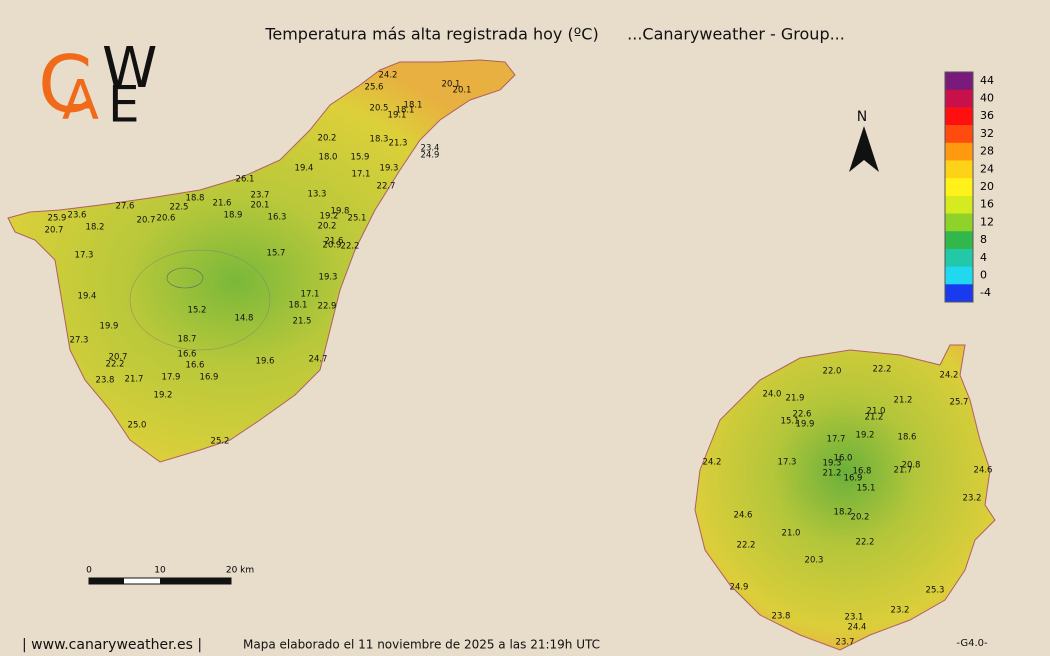  What do you see at coordinates (987, 151) in the screenshot?
I see `legend-label: 28` at bounding box center [987, 151].